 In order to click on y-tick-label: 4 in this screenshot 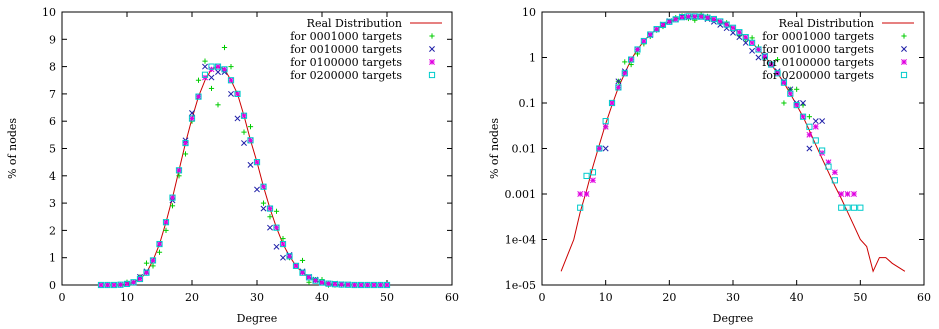, I will do `click(52, 176)`.